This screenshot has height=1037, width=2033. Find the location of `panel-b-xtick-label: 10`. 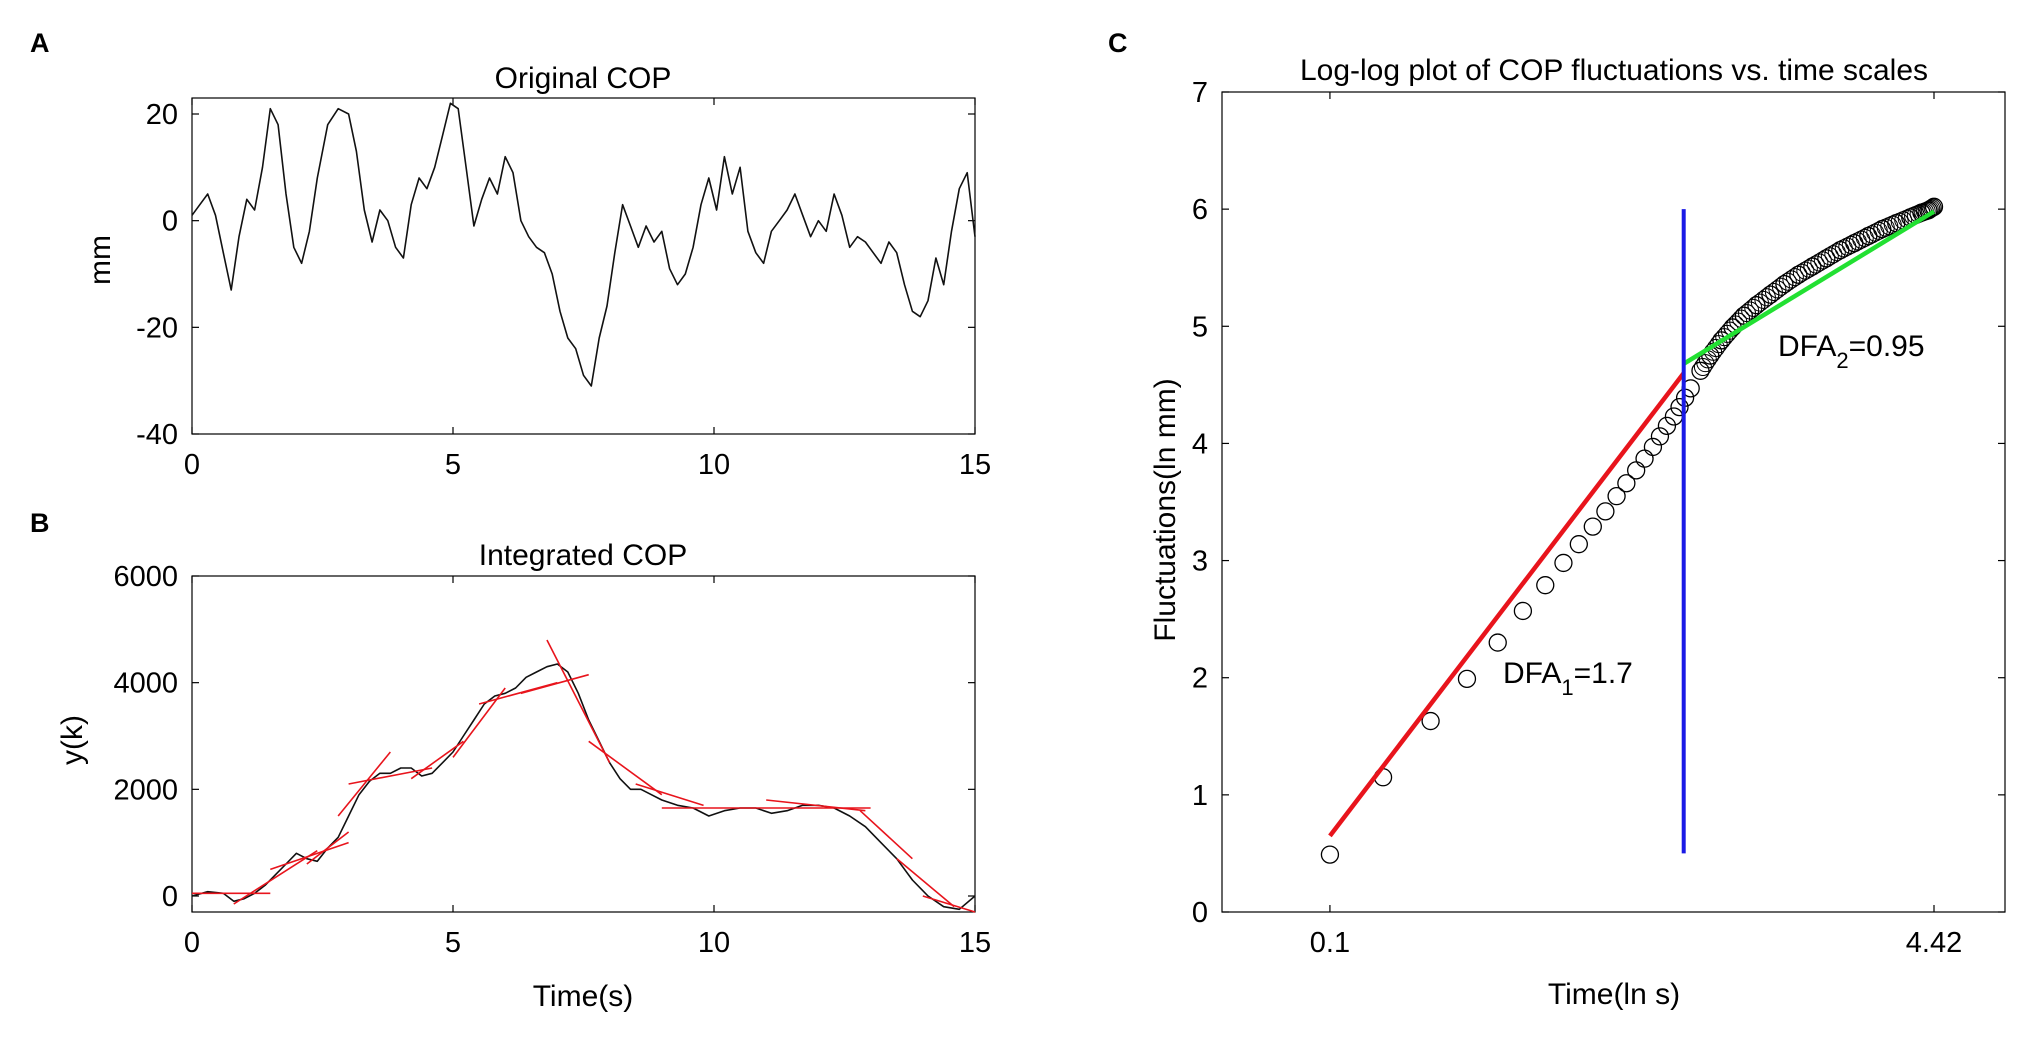

panel-b-xtick-label: 10 is located at coordinates (714, 943).